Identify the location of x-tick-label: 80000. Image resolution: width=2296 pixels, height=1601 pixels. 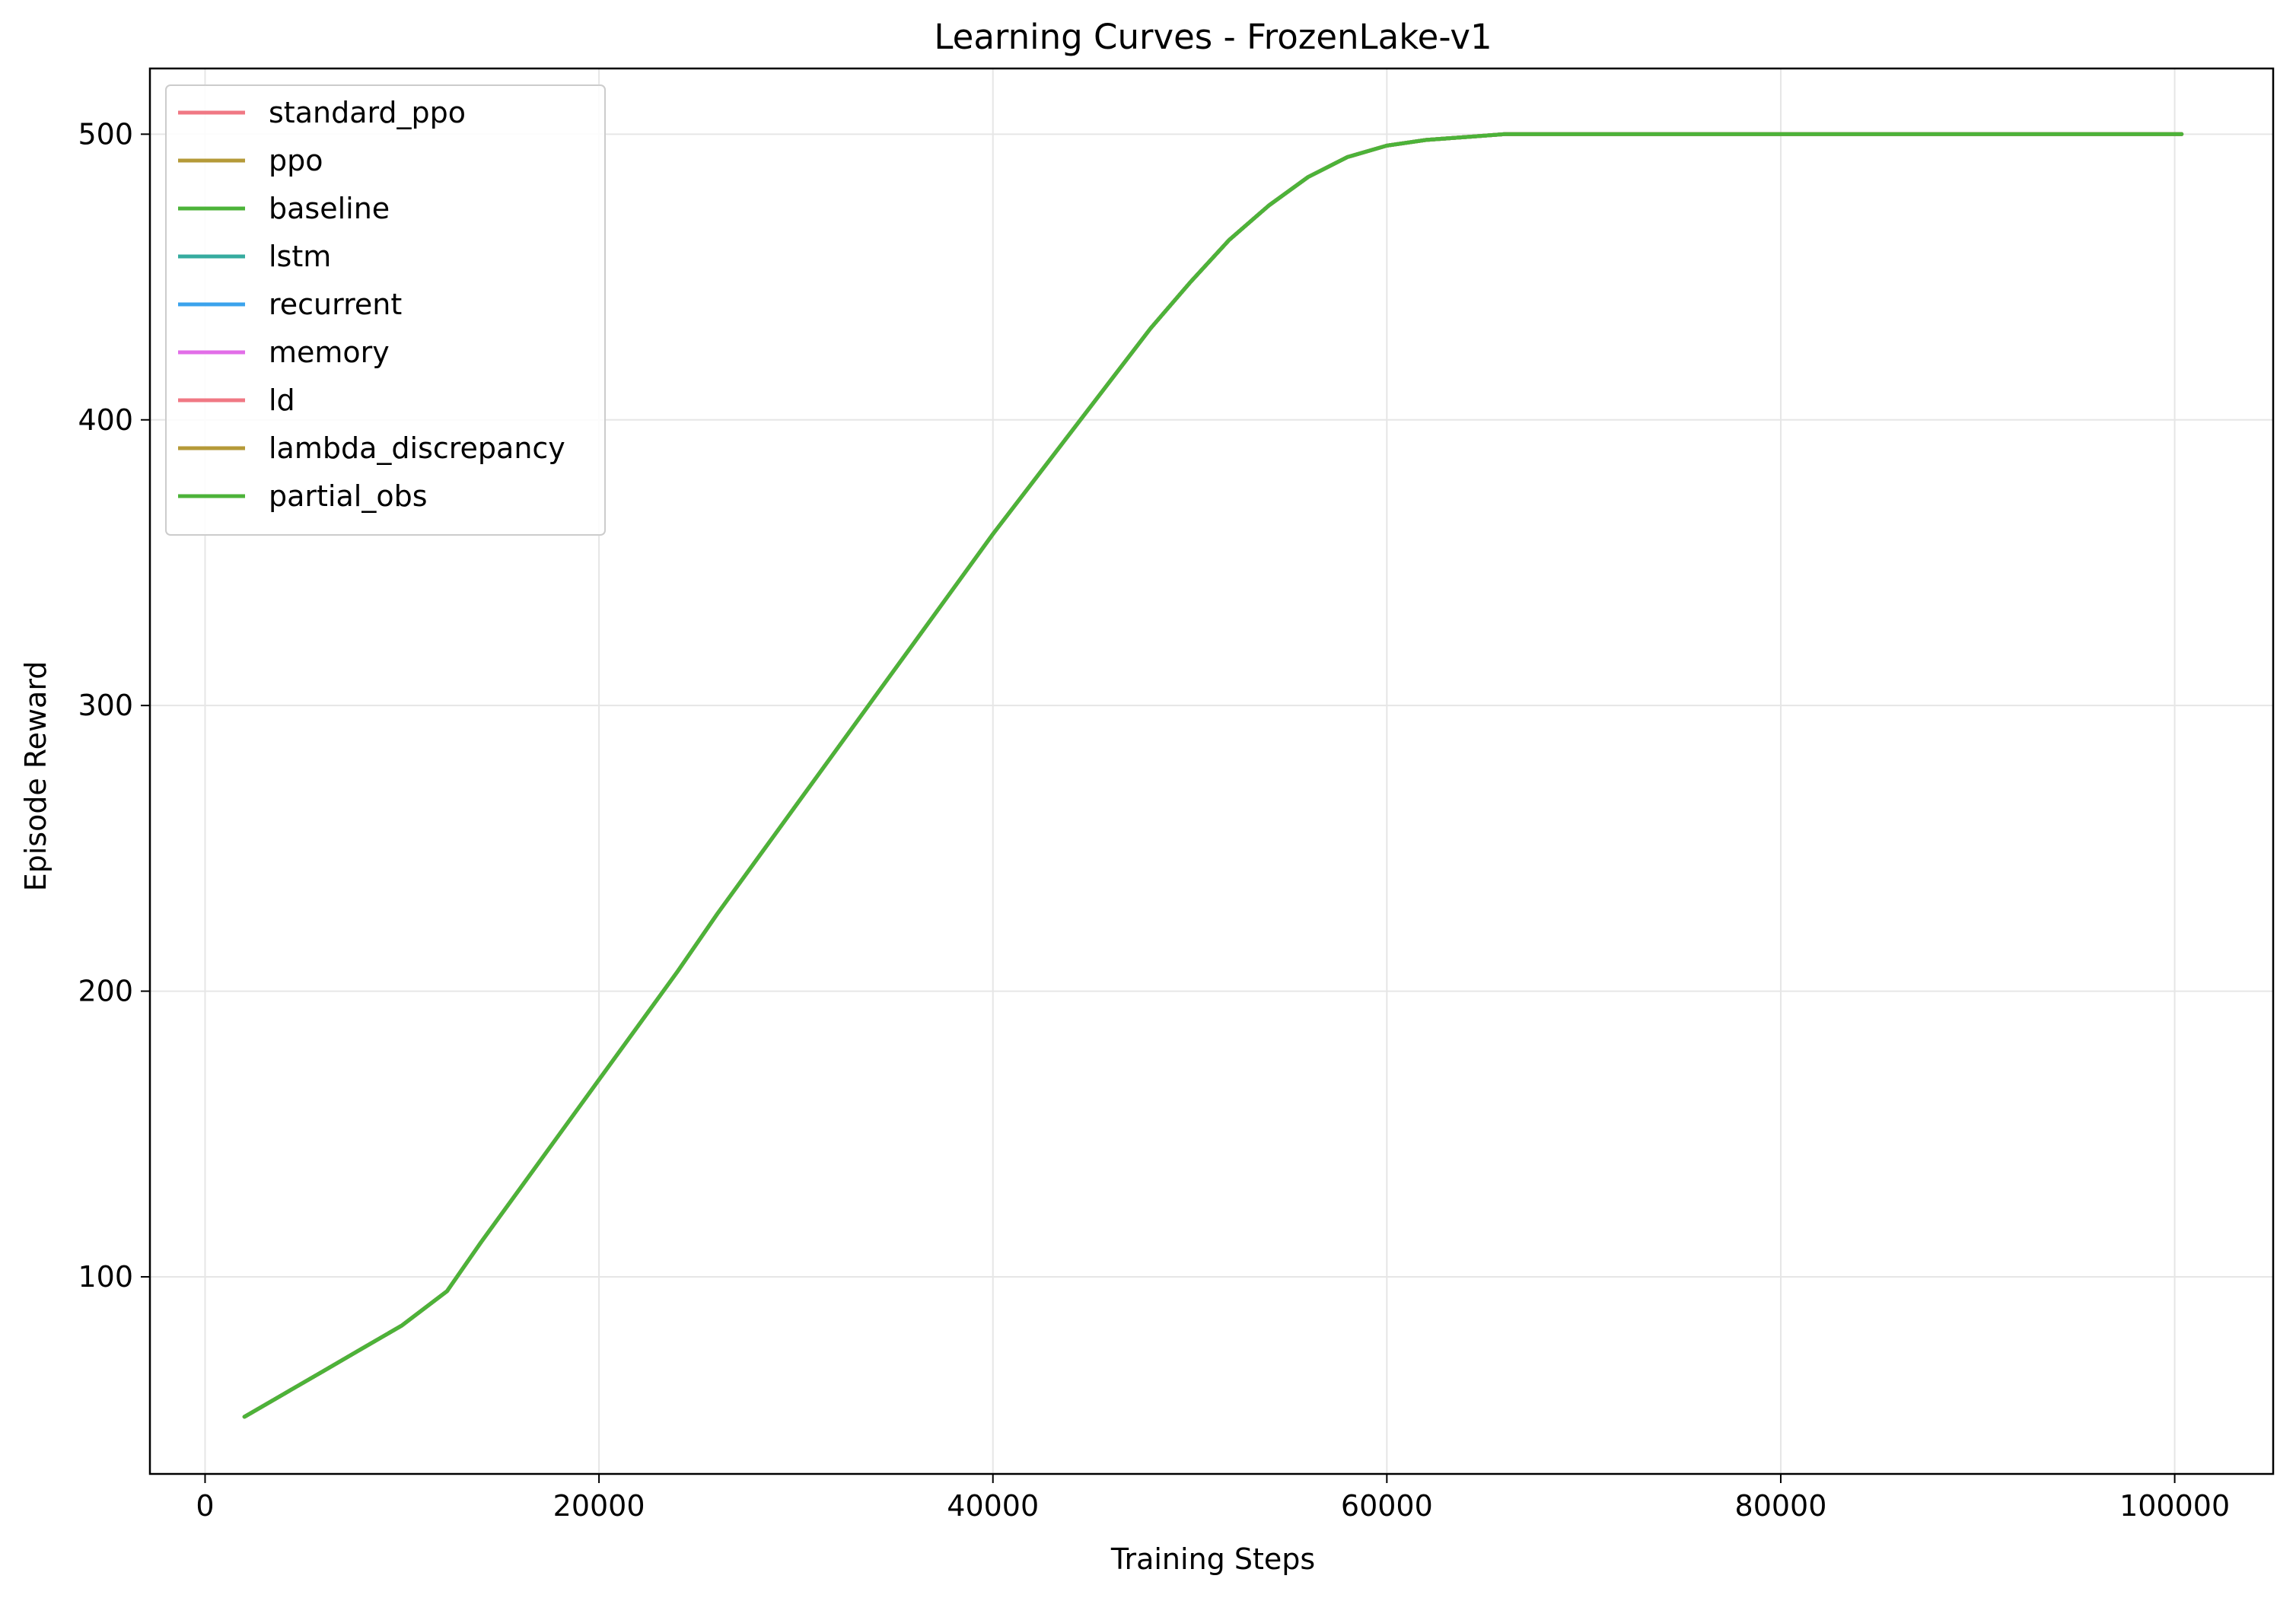
(1781, 1506).